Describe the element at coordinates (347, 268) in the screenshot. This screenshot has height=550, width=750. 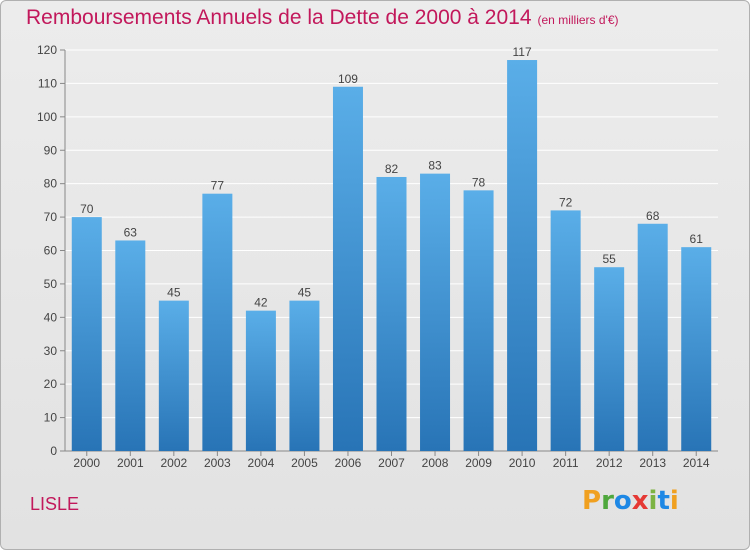
I see `bar-2006` at that location.